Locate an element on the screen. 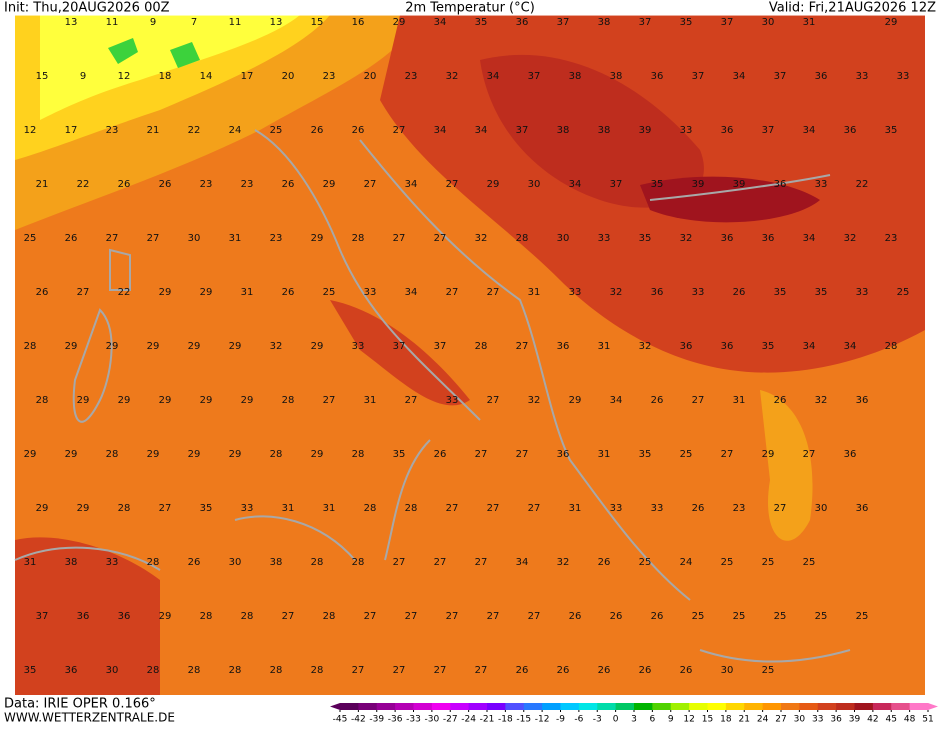 This screenshot has height=730, width=940. colorbar-label: 36 is located at coordinates (836, 720).